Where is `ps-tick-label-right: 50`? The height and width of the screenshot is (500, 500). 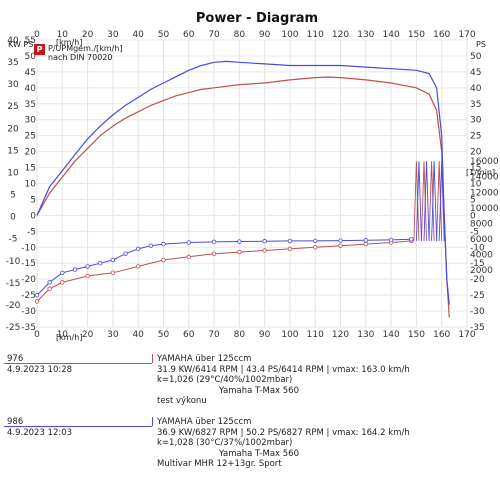 ps-tick-label-right: 50 is located at coordinates (476, 57).